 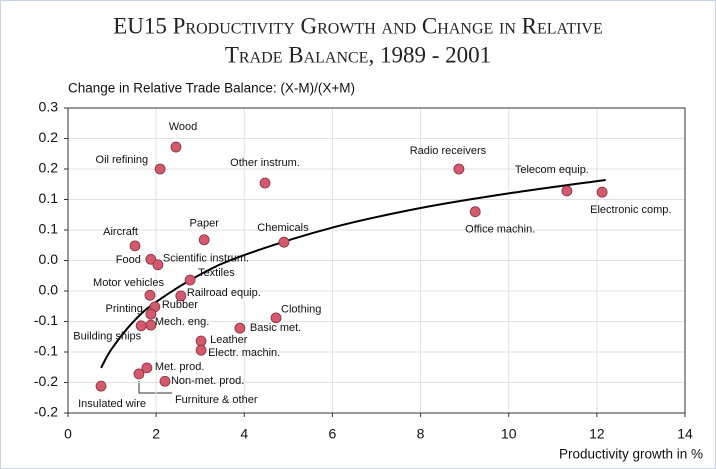 I want to click on point-label: Electronic comp., so click(x=630, y=210).